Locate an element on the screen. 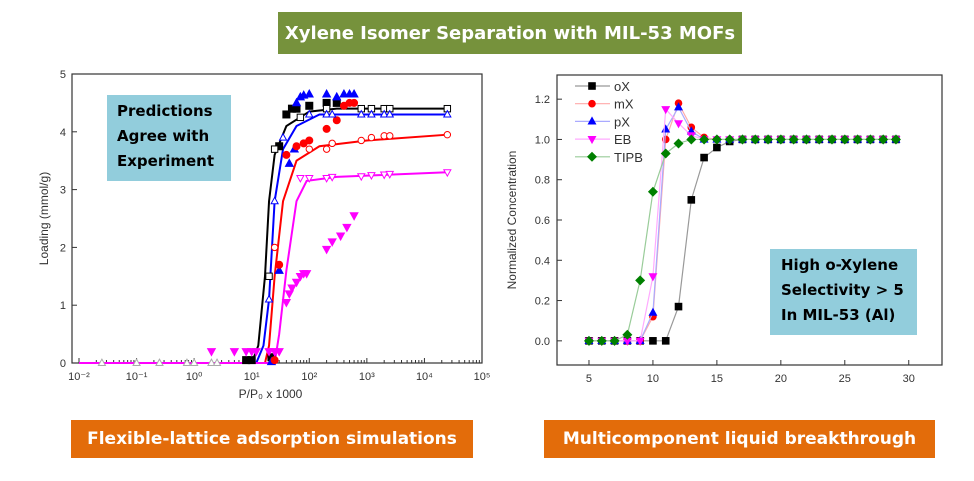 This screenshot has width=974, height=481. y-tick-label: 0 is located at coordinates (63, 364).